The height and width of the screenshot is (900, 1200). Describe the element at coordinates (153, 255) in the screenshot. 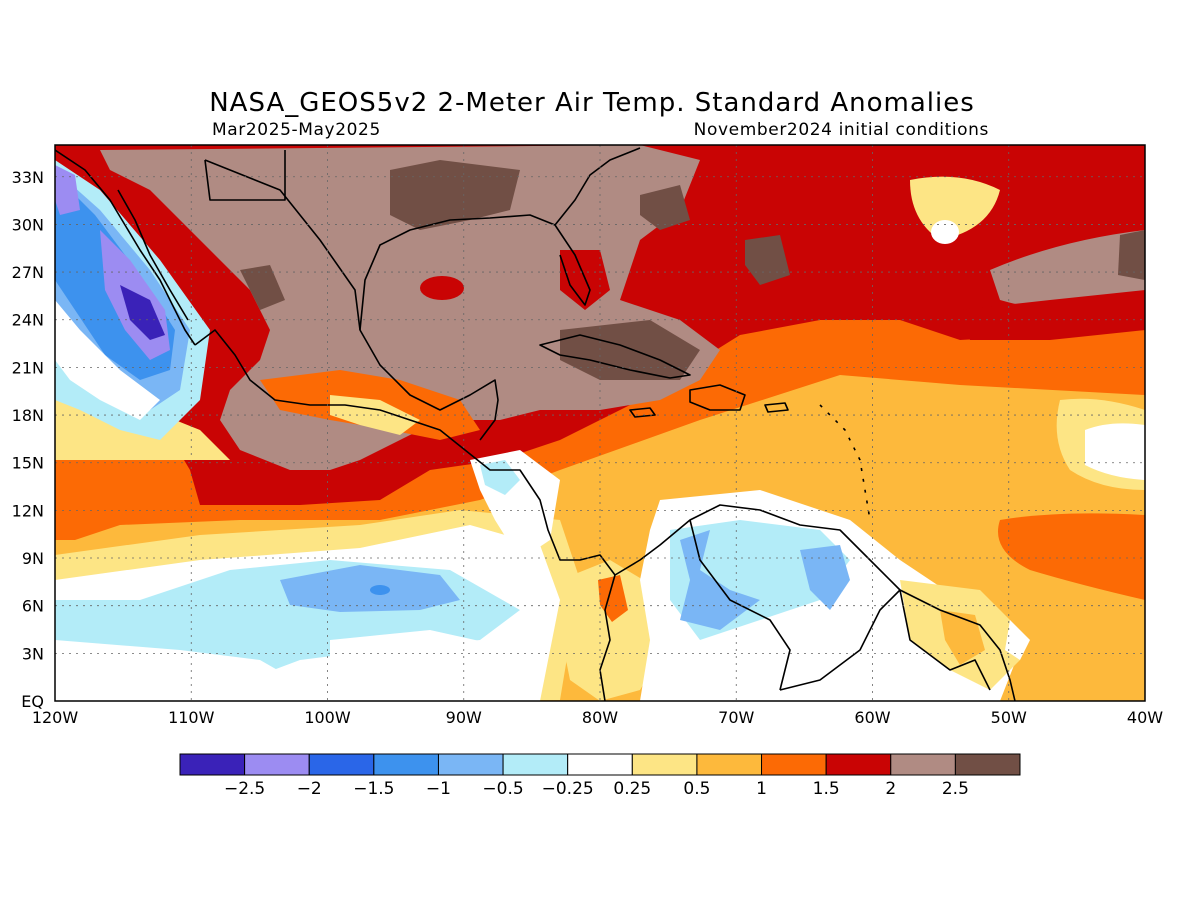

I see `coast-baja` at that location.